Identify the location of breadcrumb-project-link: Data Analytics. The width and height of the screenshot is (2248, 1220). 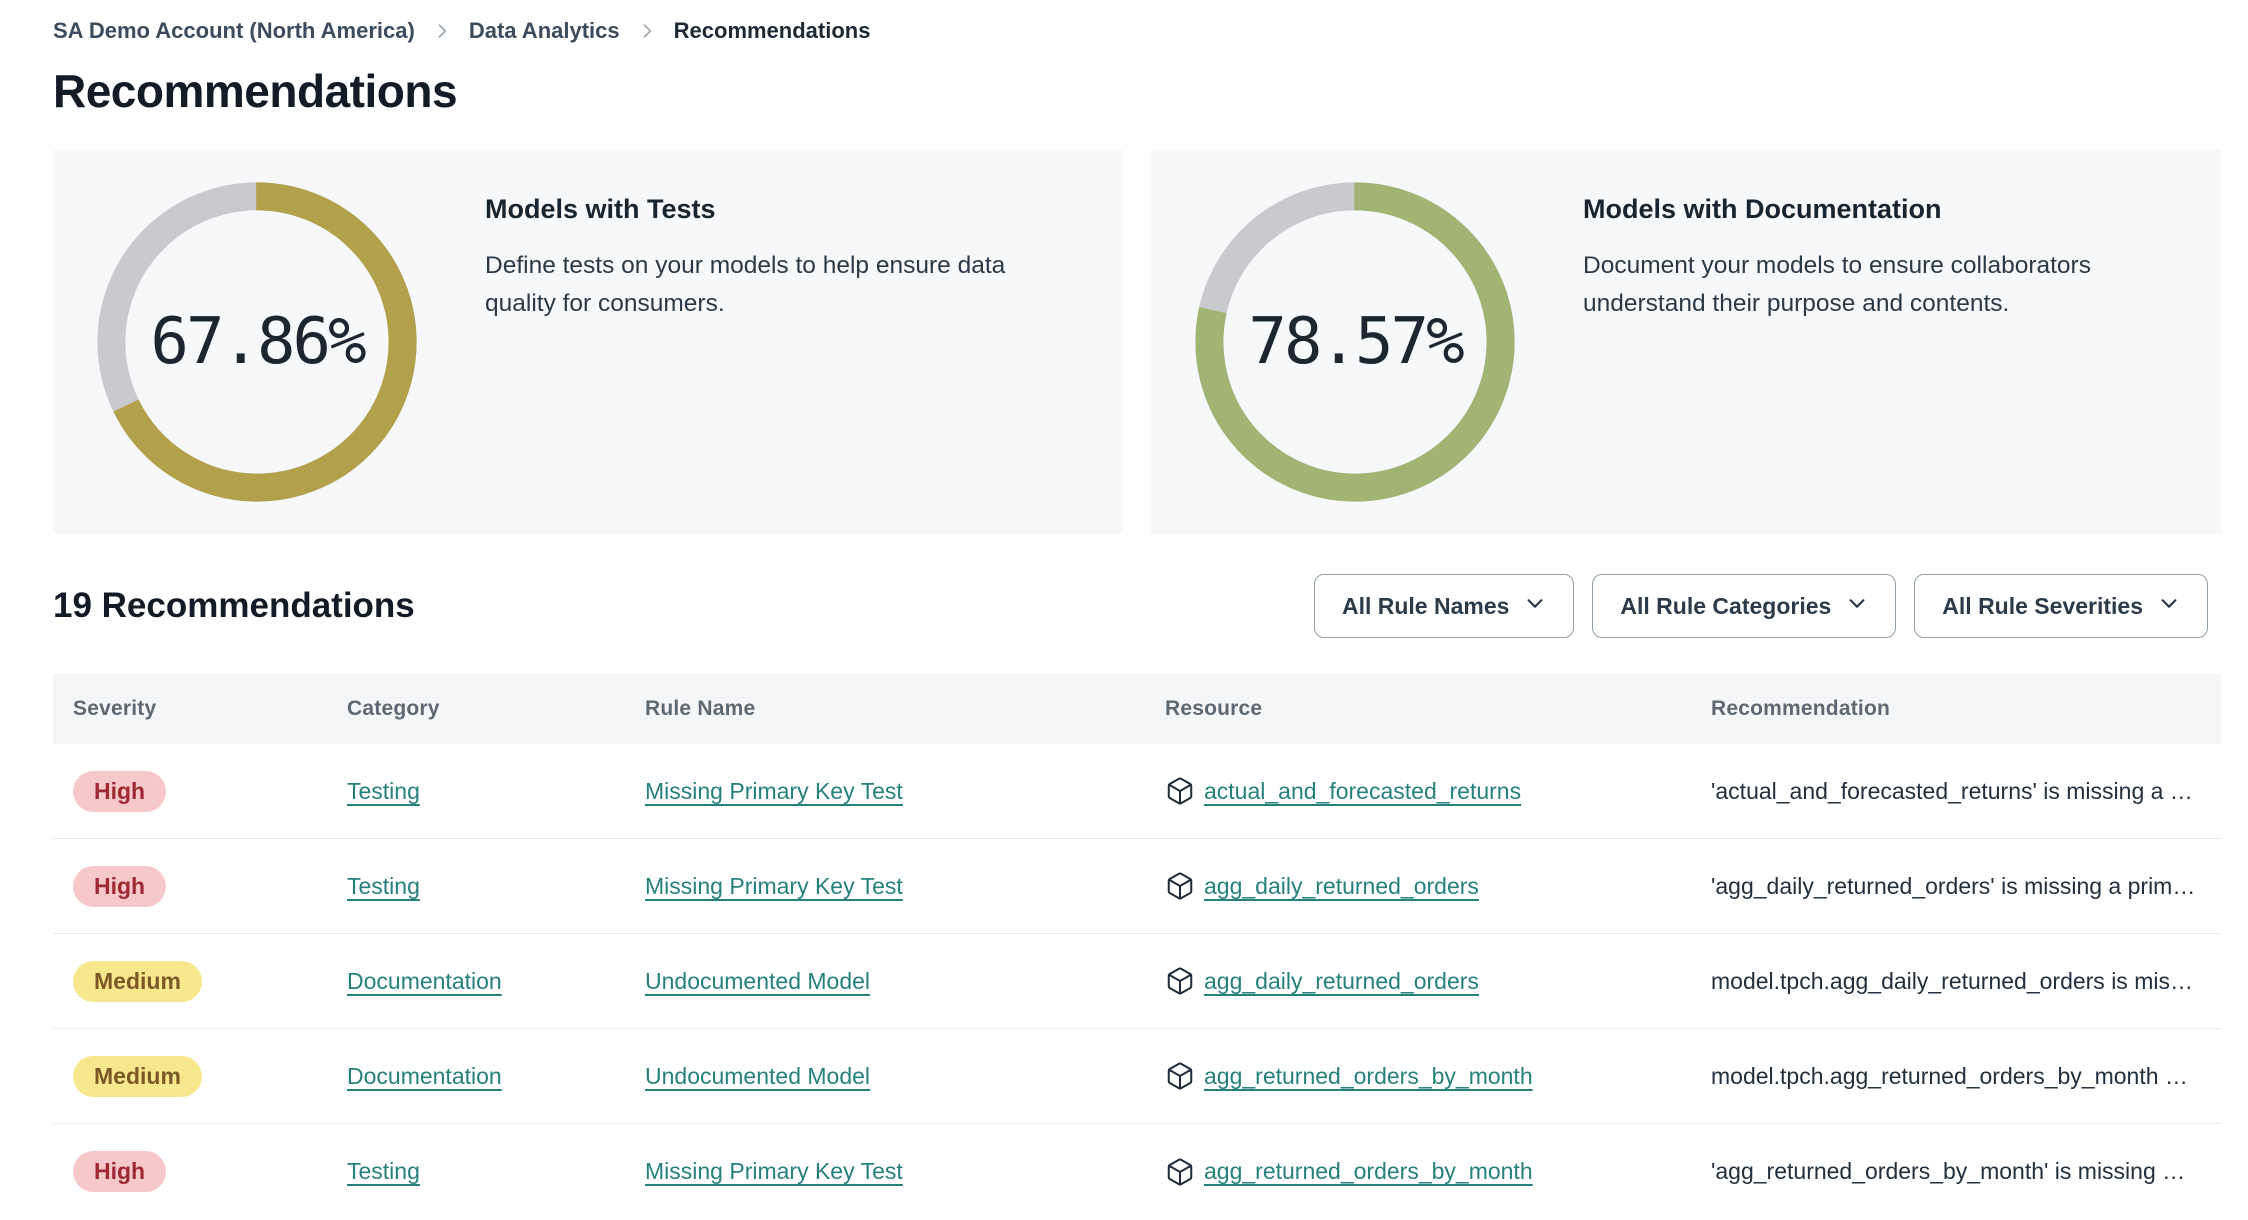
(544, 30).